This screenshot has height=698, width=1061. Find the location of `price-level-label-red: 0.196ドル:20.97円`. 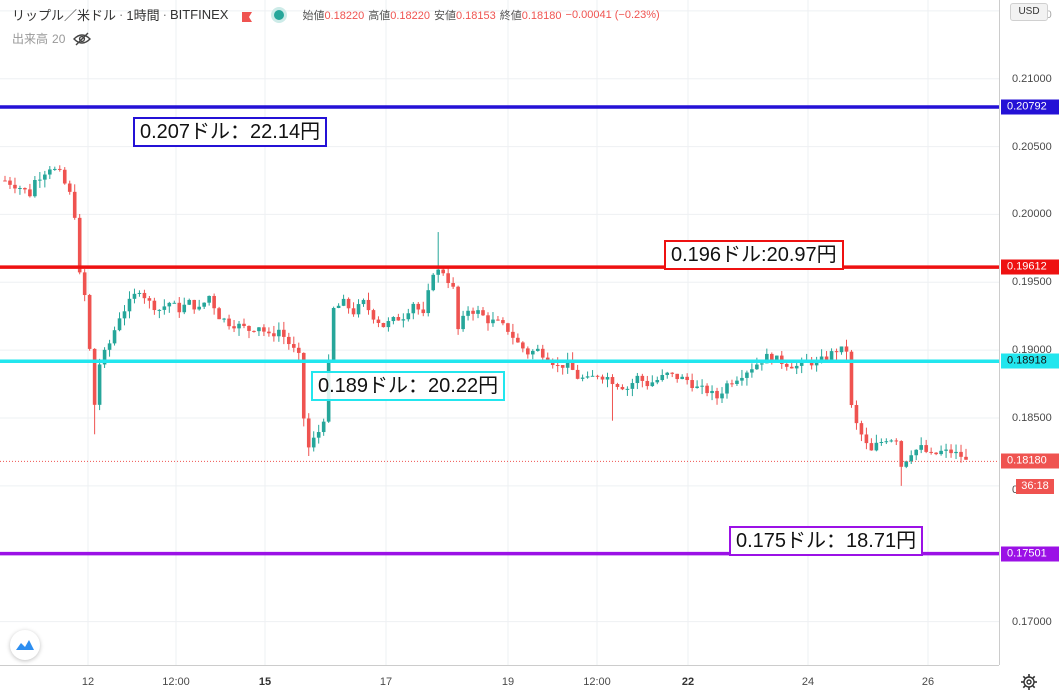

price-level-label-red: 0.196ドル:20.97円 is located at coordinates (754, 255).